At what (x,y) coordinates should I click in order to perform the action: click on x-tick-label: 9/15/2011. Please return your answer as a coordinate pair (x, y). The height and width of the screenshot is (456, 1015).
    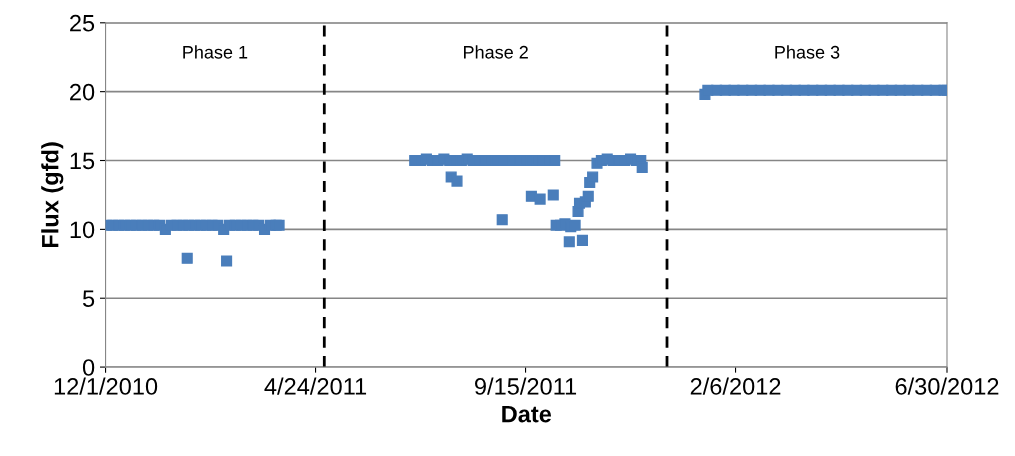
    Looking at the image, I should click on (526, 386).